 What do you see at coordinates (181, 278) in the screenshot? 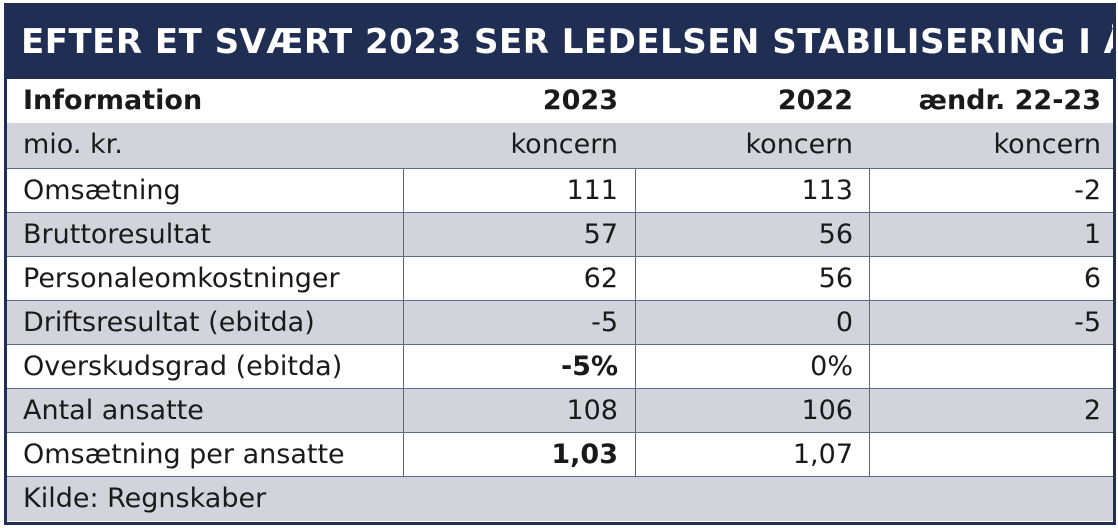
I see `row-label: Personaleomkostninger` at bounding box center [181, 278].